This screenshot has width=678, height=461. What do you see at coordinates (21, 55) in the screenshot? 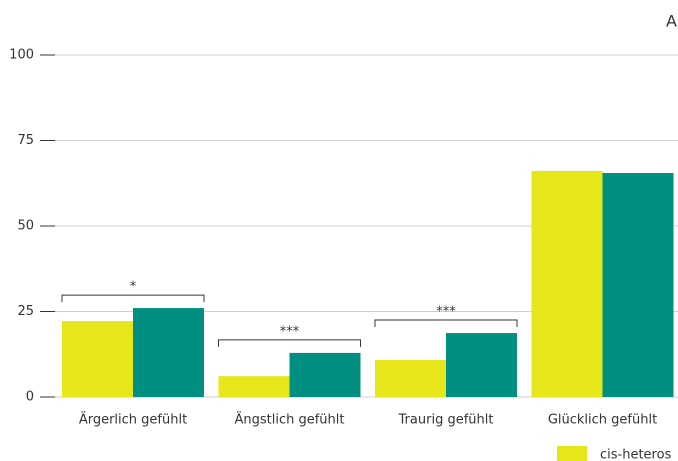
I see `y-tick-label: 100` at bounding box center [21, 55].